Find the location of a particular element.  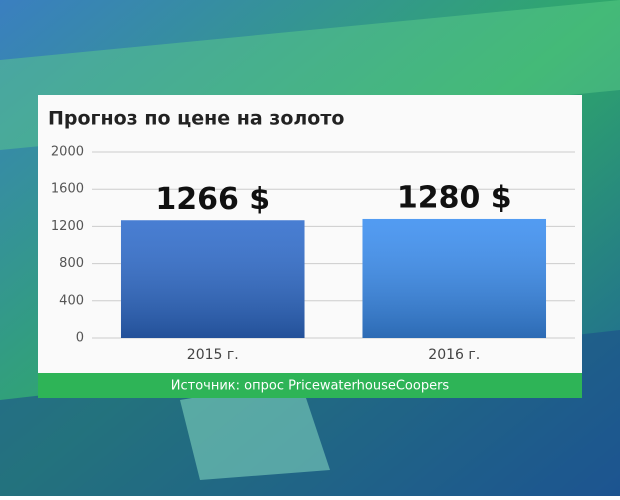

chart-title: Прогноз по цене на золото is located at coordinates (196, 119).